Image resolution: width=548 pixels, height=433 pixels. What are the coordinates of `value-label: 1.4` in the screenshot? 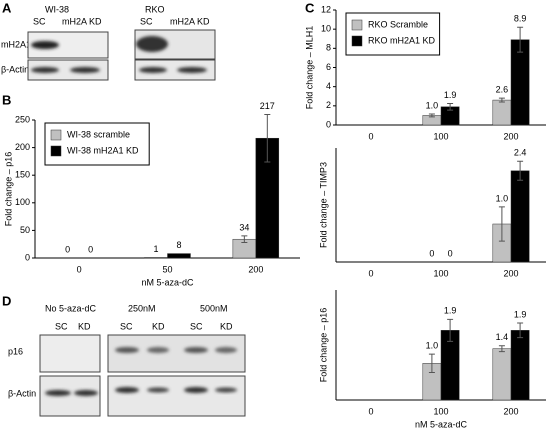 It's located at (502, 337).